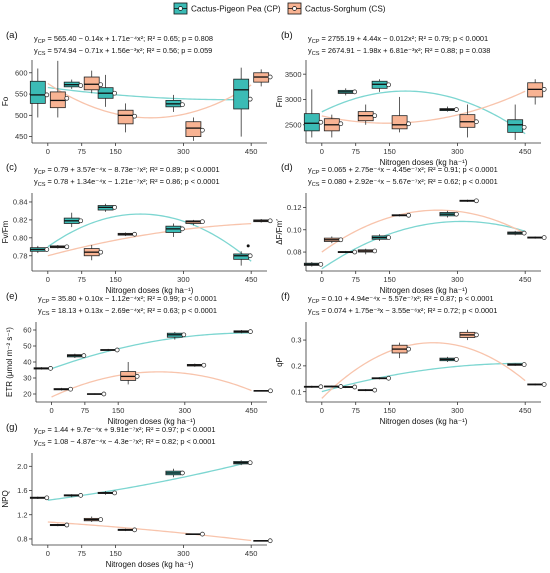  I want to click on panel-label: (g), so click(12, 427).